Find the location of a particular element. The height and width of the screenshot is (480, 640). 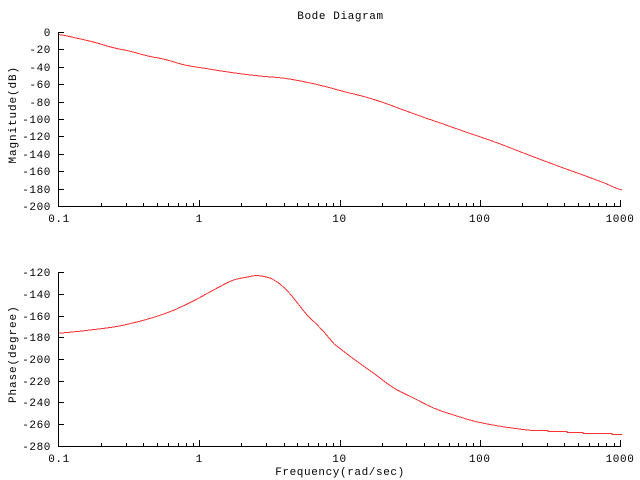

svg-text: Bode Diagram is located at coordinates (340, 17).